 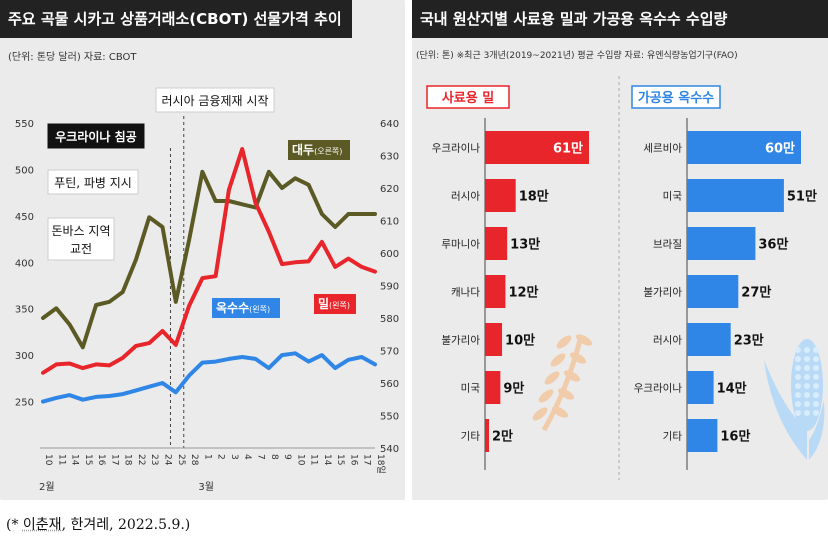 I want to click on left-tick-label: 550, so click(x=24, y=124).